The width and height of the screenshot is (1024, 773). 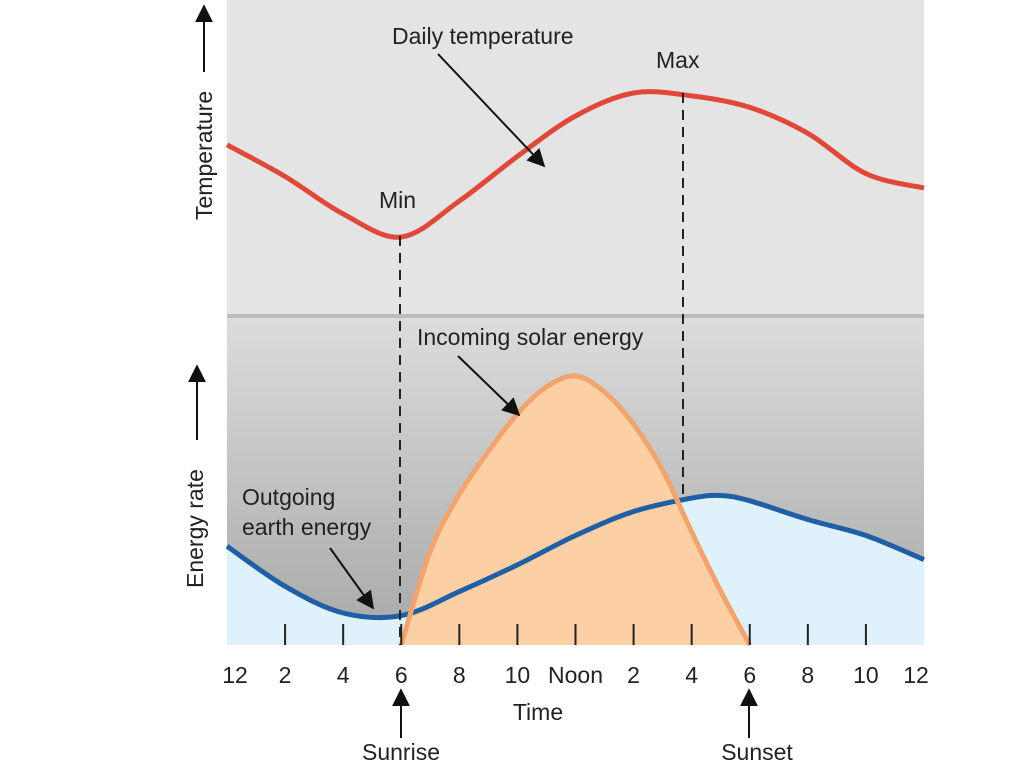 What do you see at coordinates (307, 527) in the screenshot?
I see `label-outgoing-line2: earth energy` at bounding box center [307, 527].